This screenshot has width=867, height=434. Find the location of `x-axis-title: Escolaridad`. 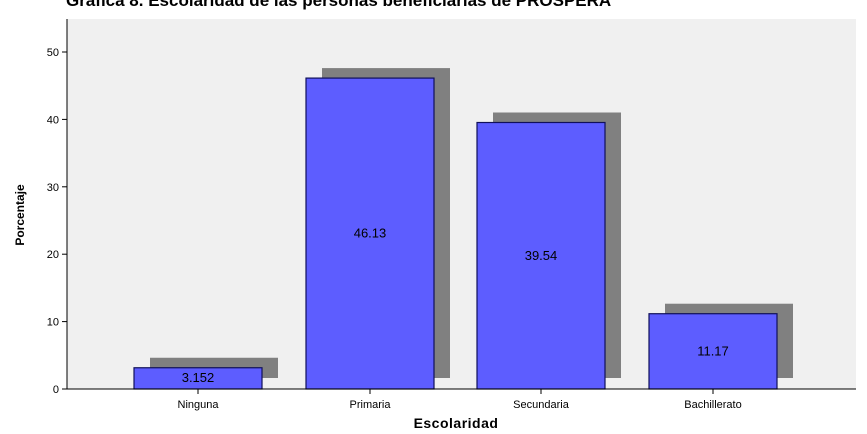

x-axis-title: Escolaridad is located at coordinates (456, 423).